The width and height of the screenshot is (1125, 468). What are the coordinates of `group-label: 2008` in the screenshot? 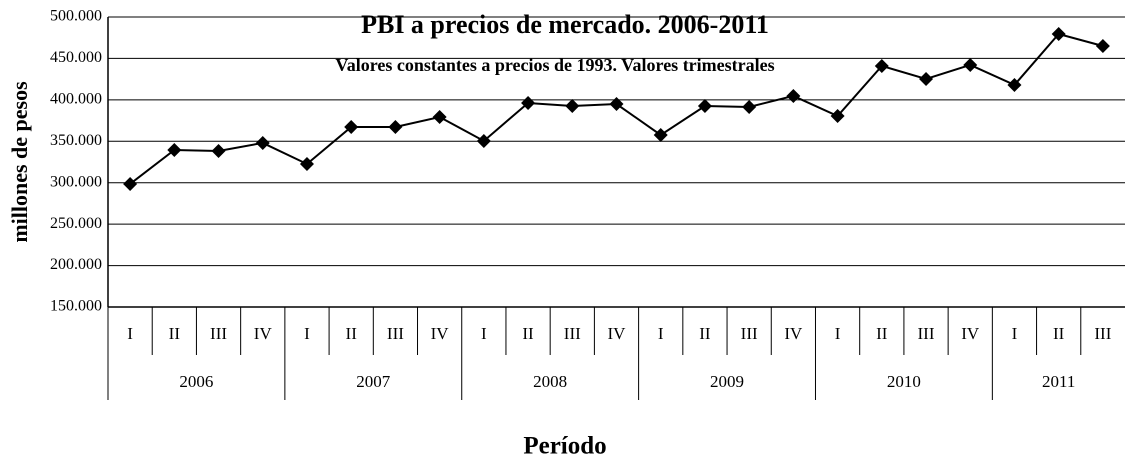 It's located at (550, 381).